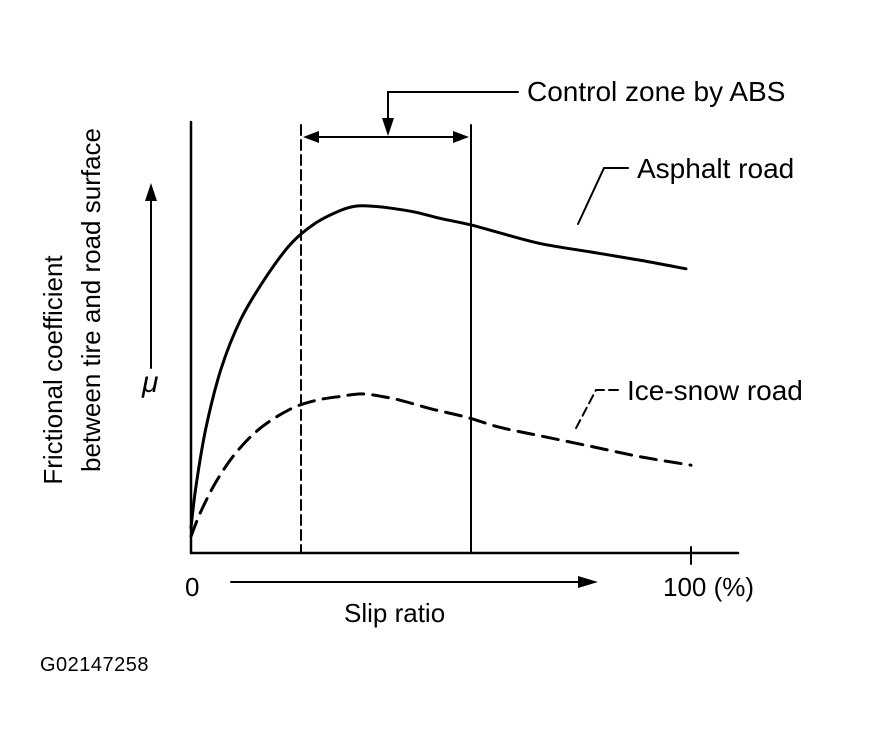 This screenshot has width=872, height=750. I want to click on series-line-ice-snow, so click(441, 465).